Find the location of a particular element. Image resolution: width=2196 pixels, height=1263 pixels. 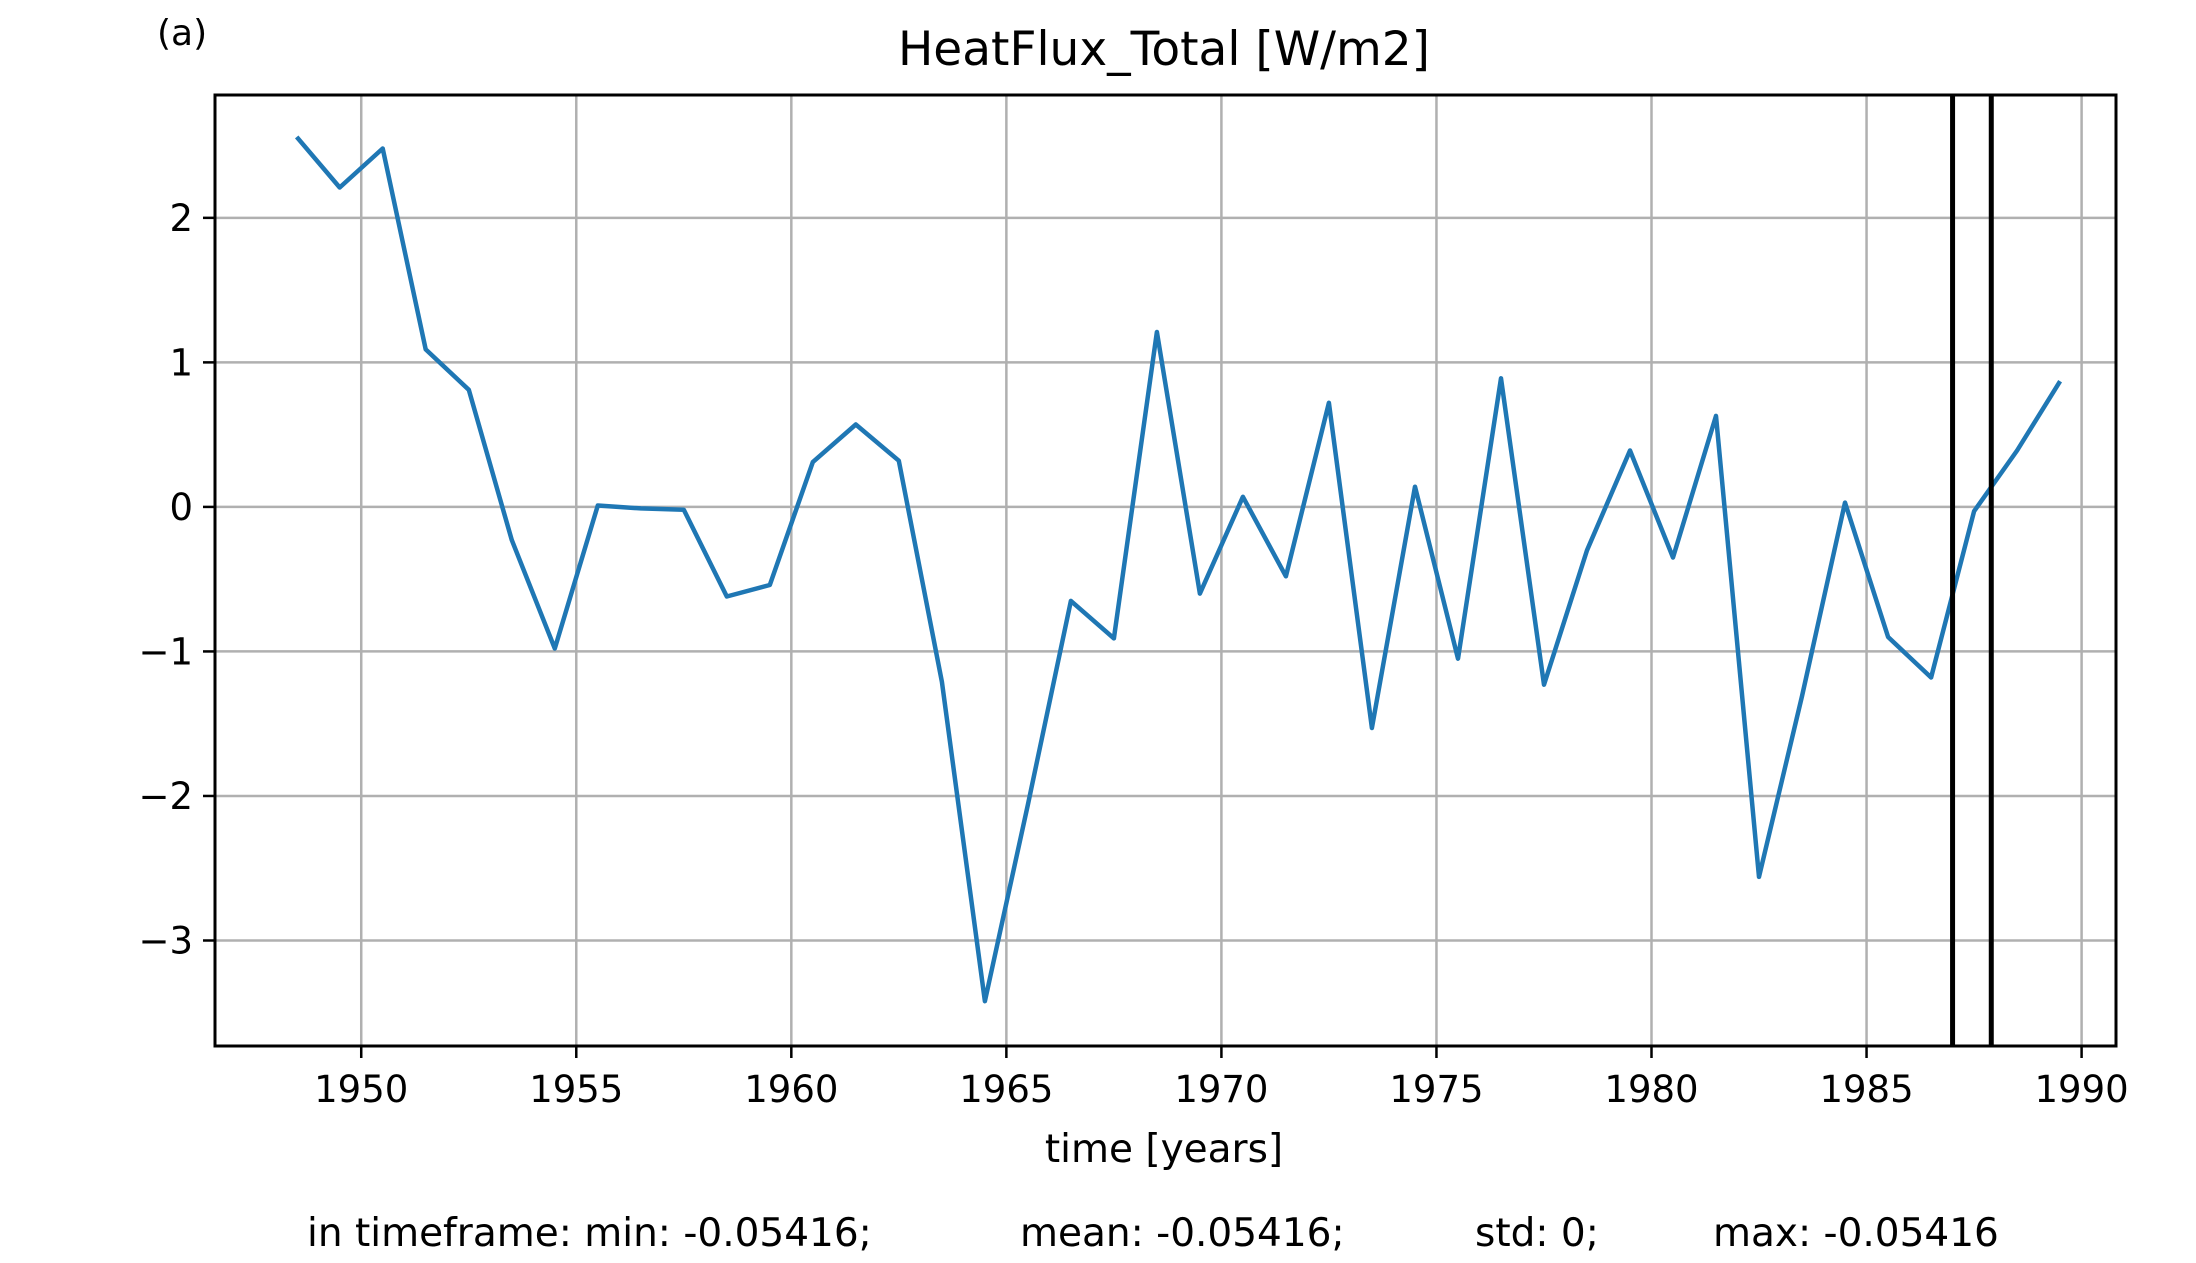

y-axis-ticks: −3 −2 −1 0 1 2 is located at coordinates (176, 579).